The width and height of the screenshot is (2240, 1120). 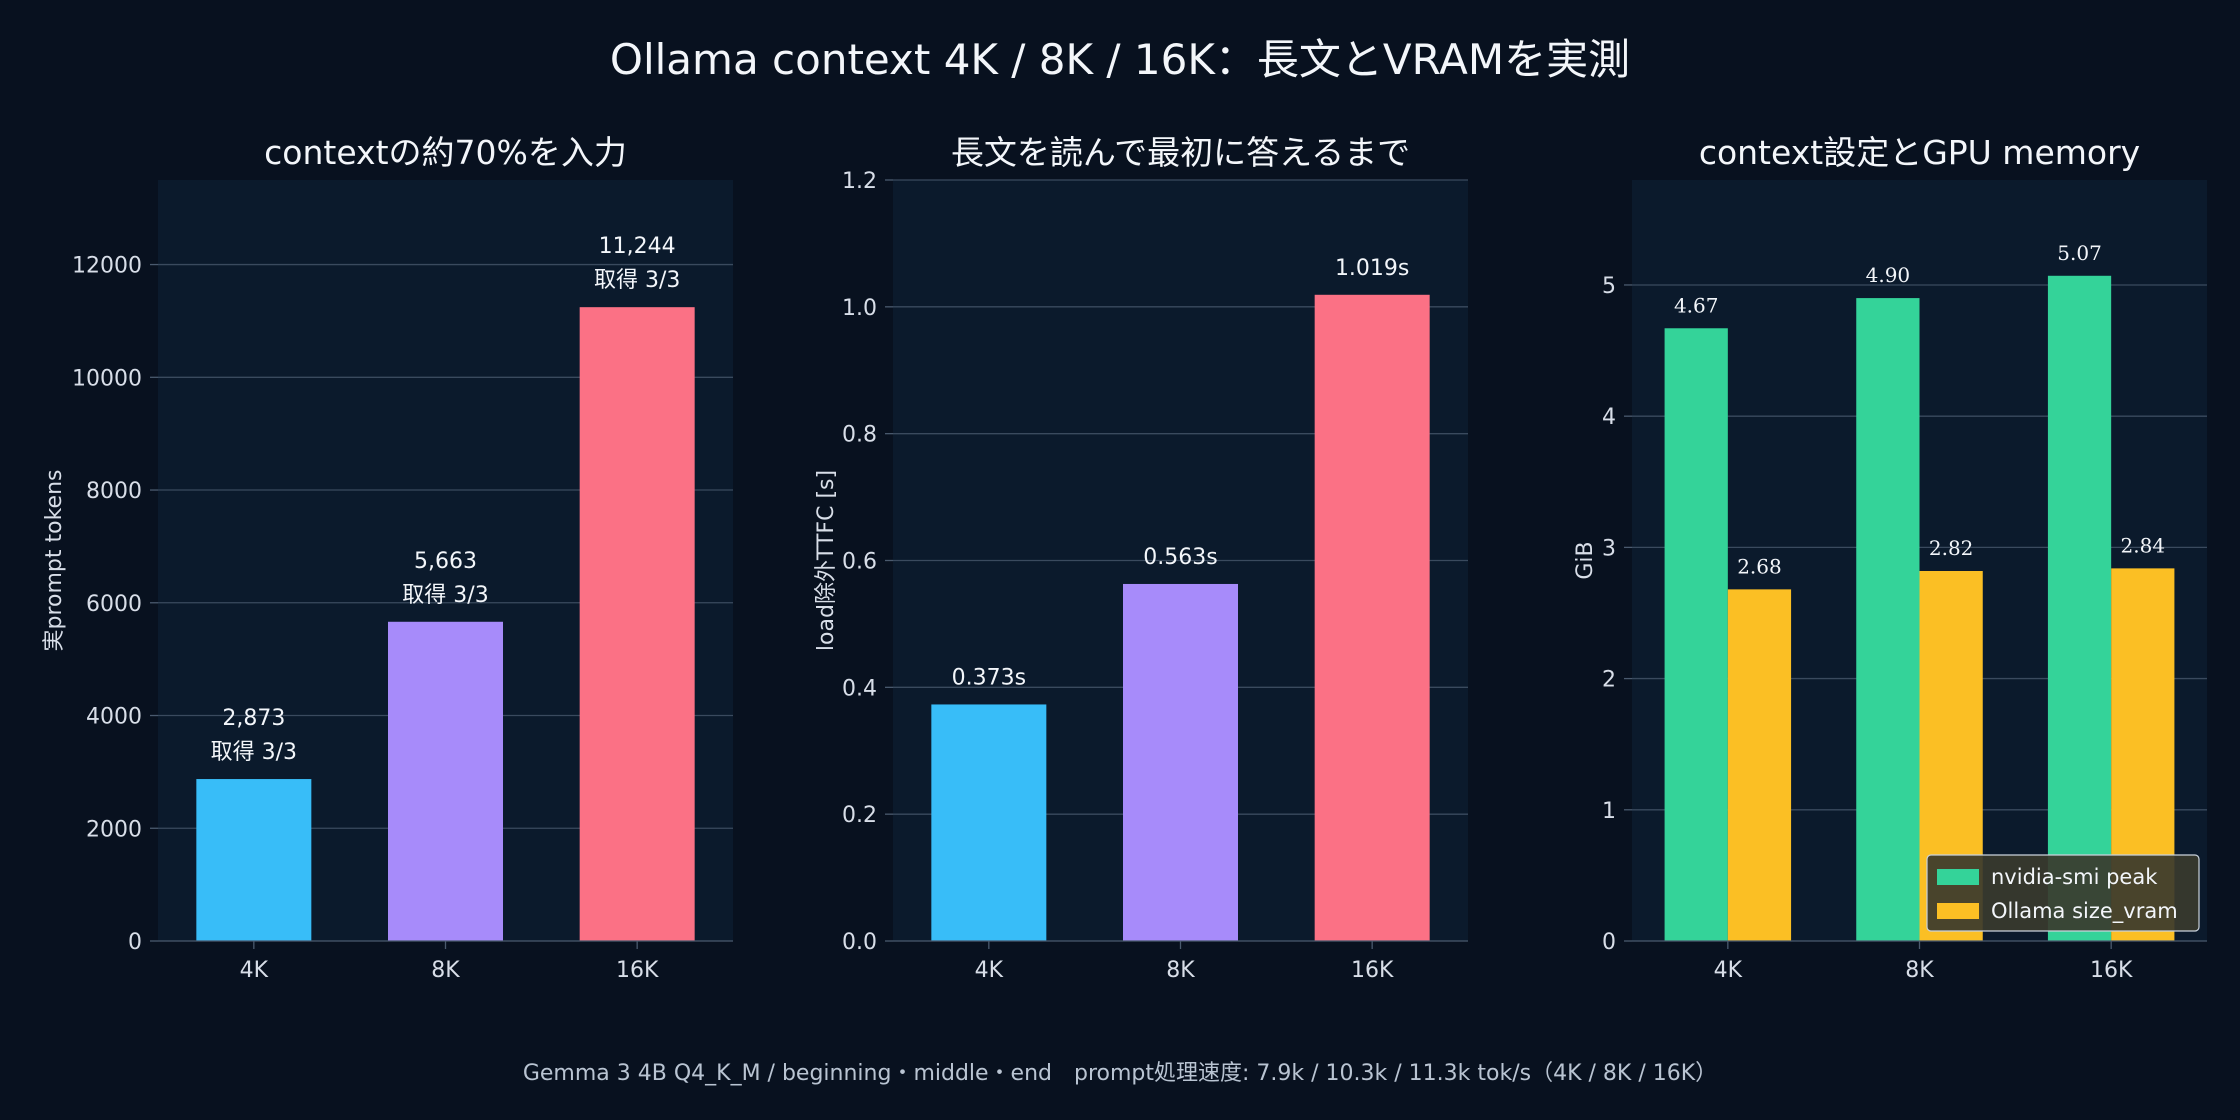 I want to click on y-tick-label: 0.6, so click(x=859, y=562).